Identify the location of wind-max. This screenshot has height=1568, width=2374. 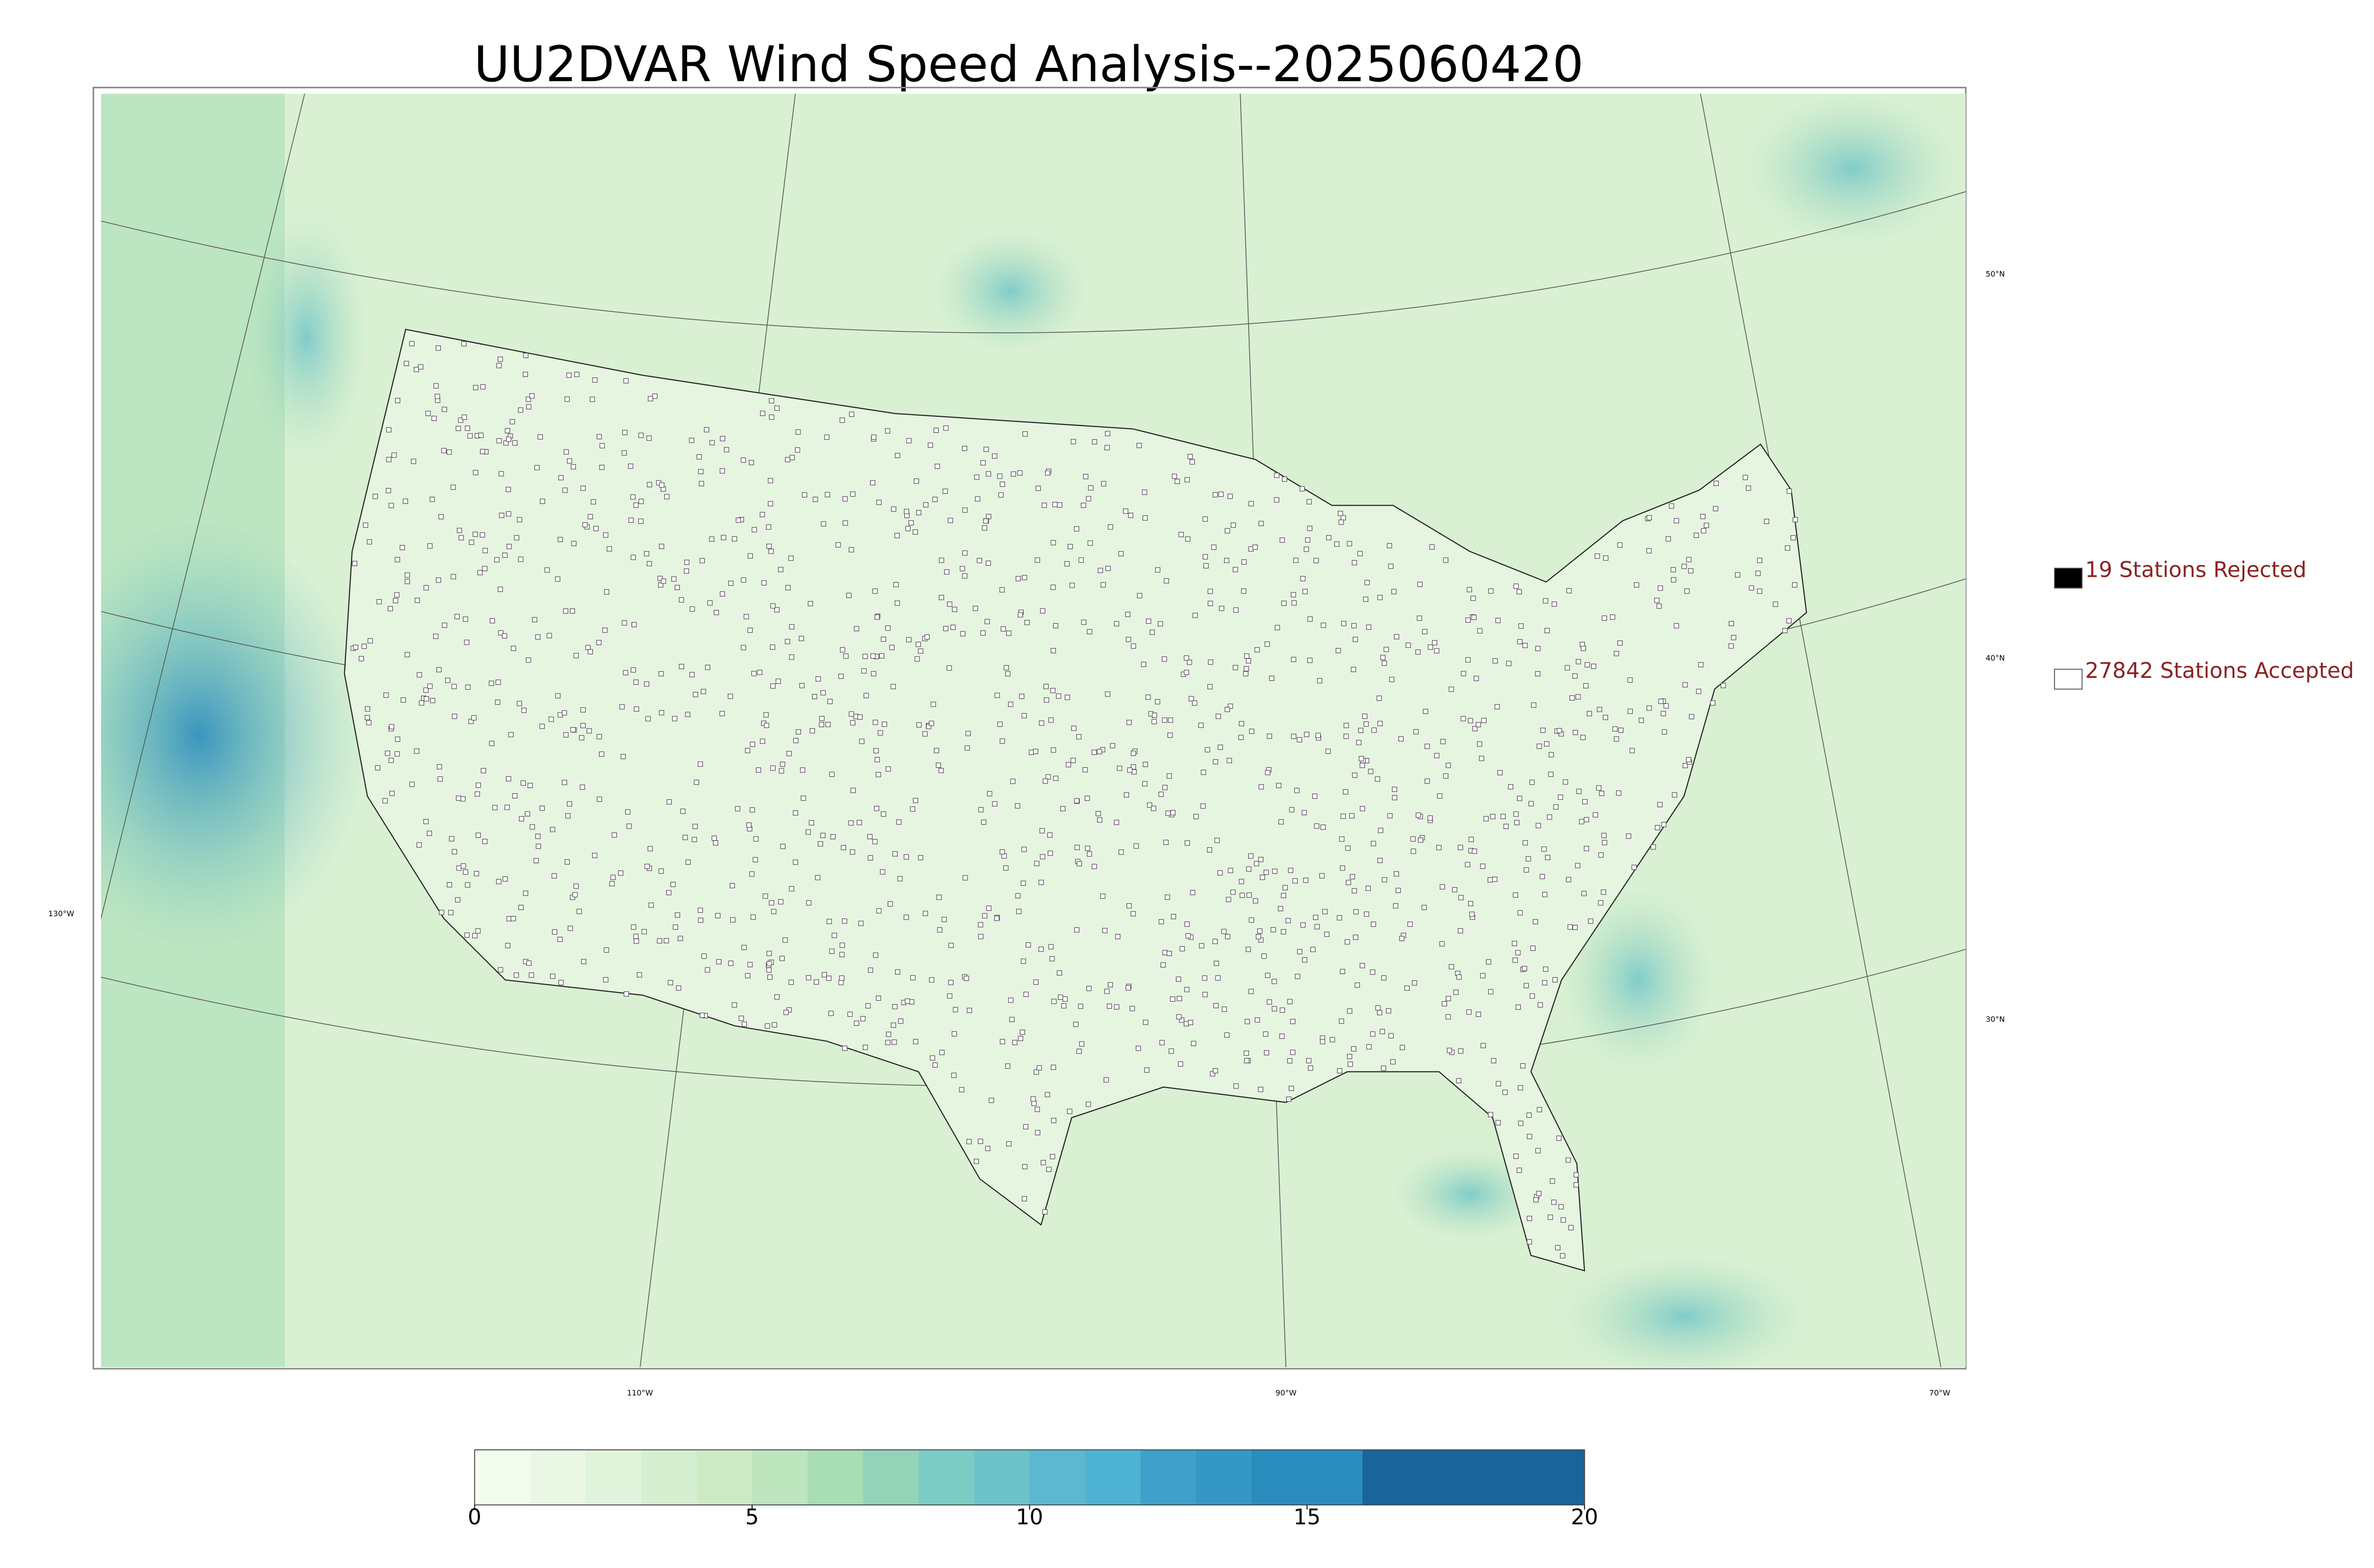
(1010, 292).